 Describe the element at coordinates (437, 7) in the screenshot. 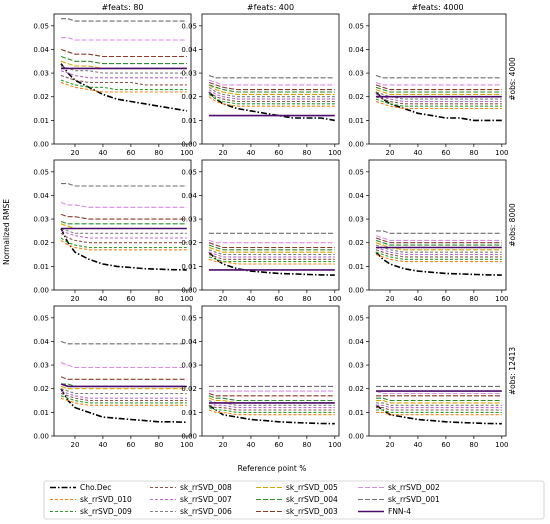

I see `column-title: #feats: 4000` at that location.